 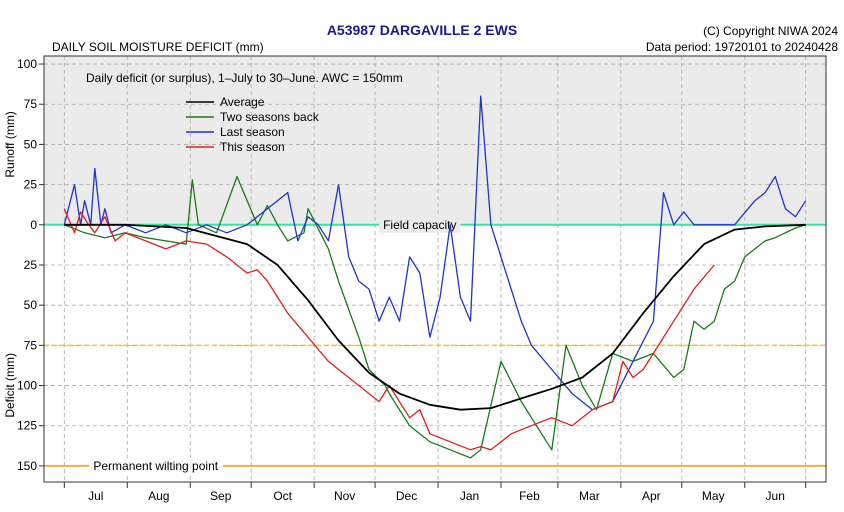 I want to click on legend-label-this-season: This season, so click(x=252, y=147).